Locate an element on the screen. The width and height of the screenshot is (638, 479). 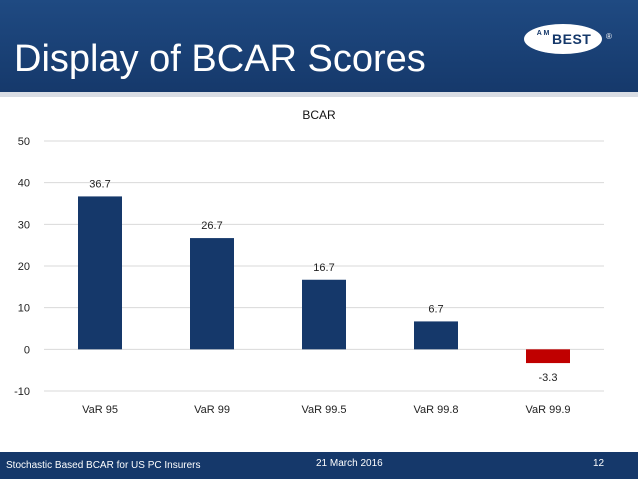
am-best-logo: A M BEST ® is located at coordinates (572, 40).